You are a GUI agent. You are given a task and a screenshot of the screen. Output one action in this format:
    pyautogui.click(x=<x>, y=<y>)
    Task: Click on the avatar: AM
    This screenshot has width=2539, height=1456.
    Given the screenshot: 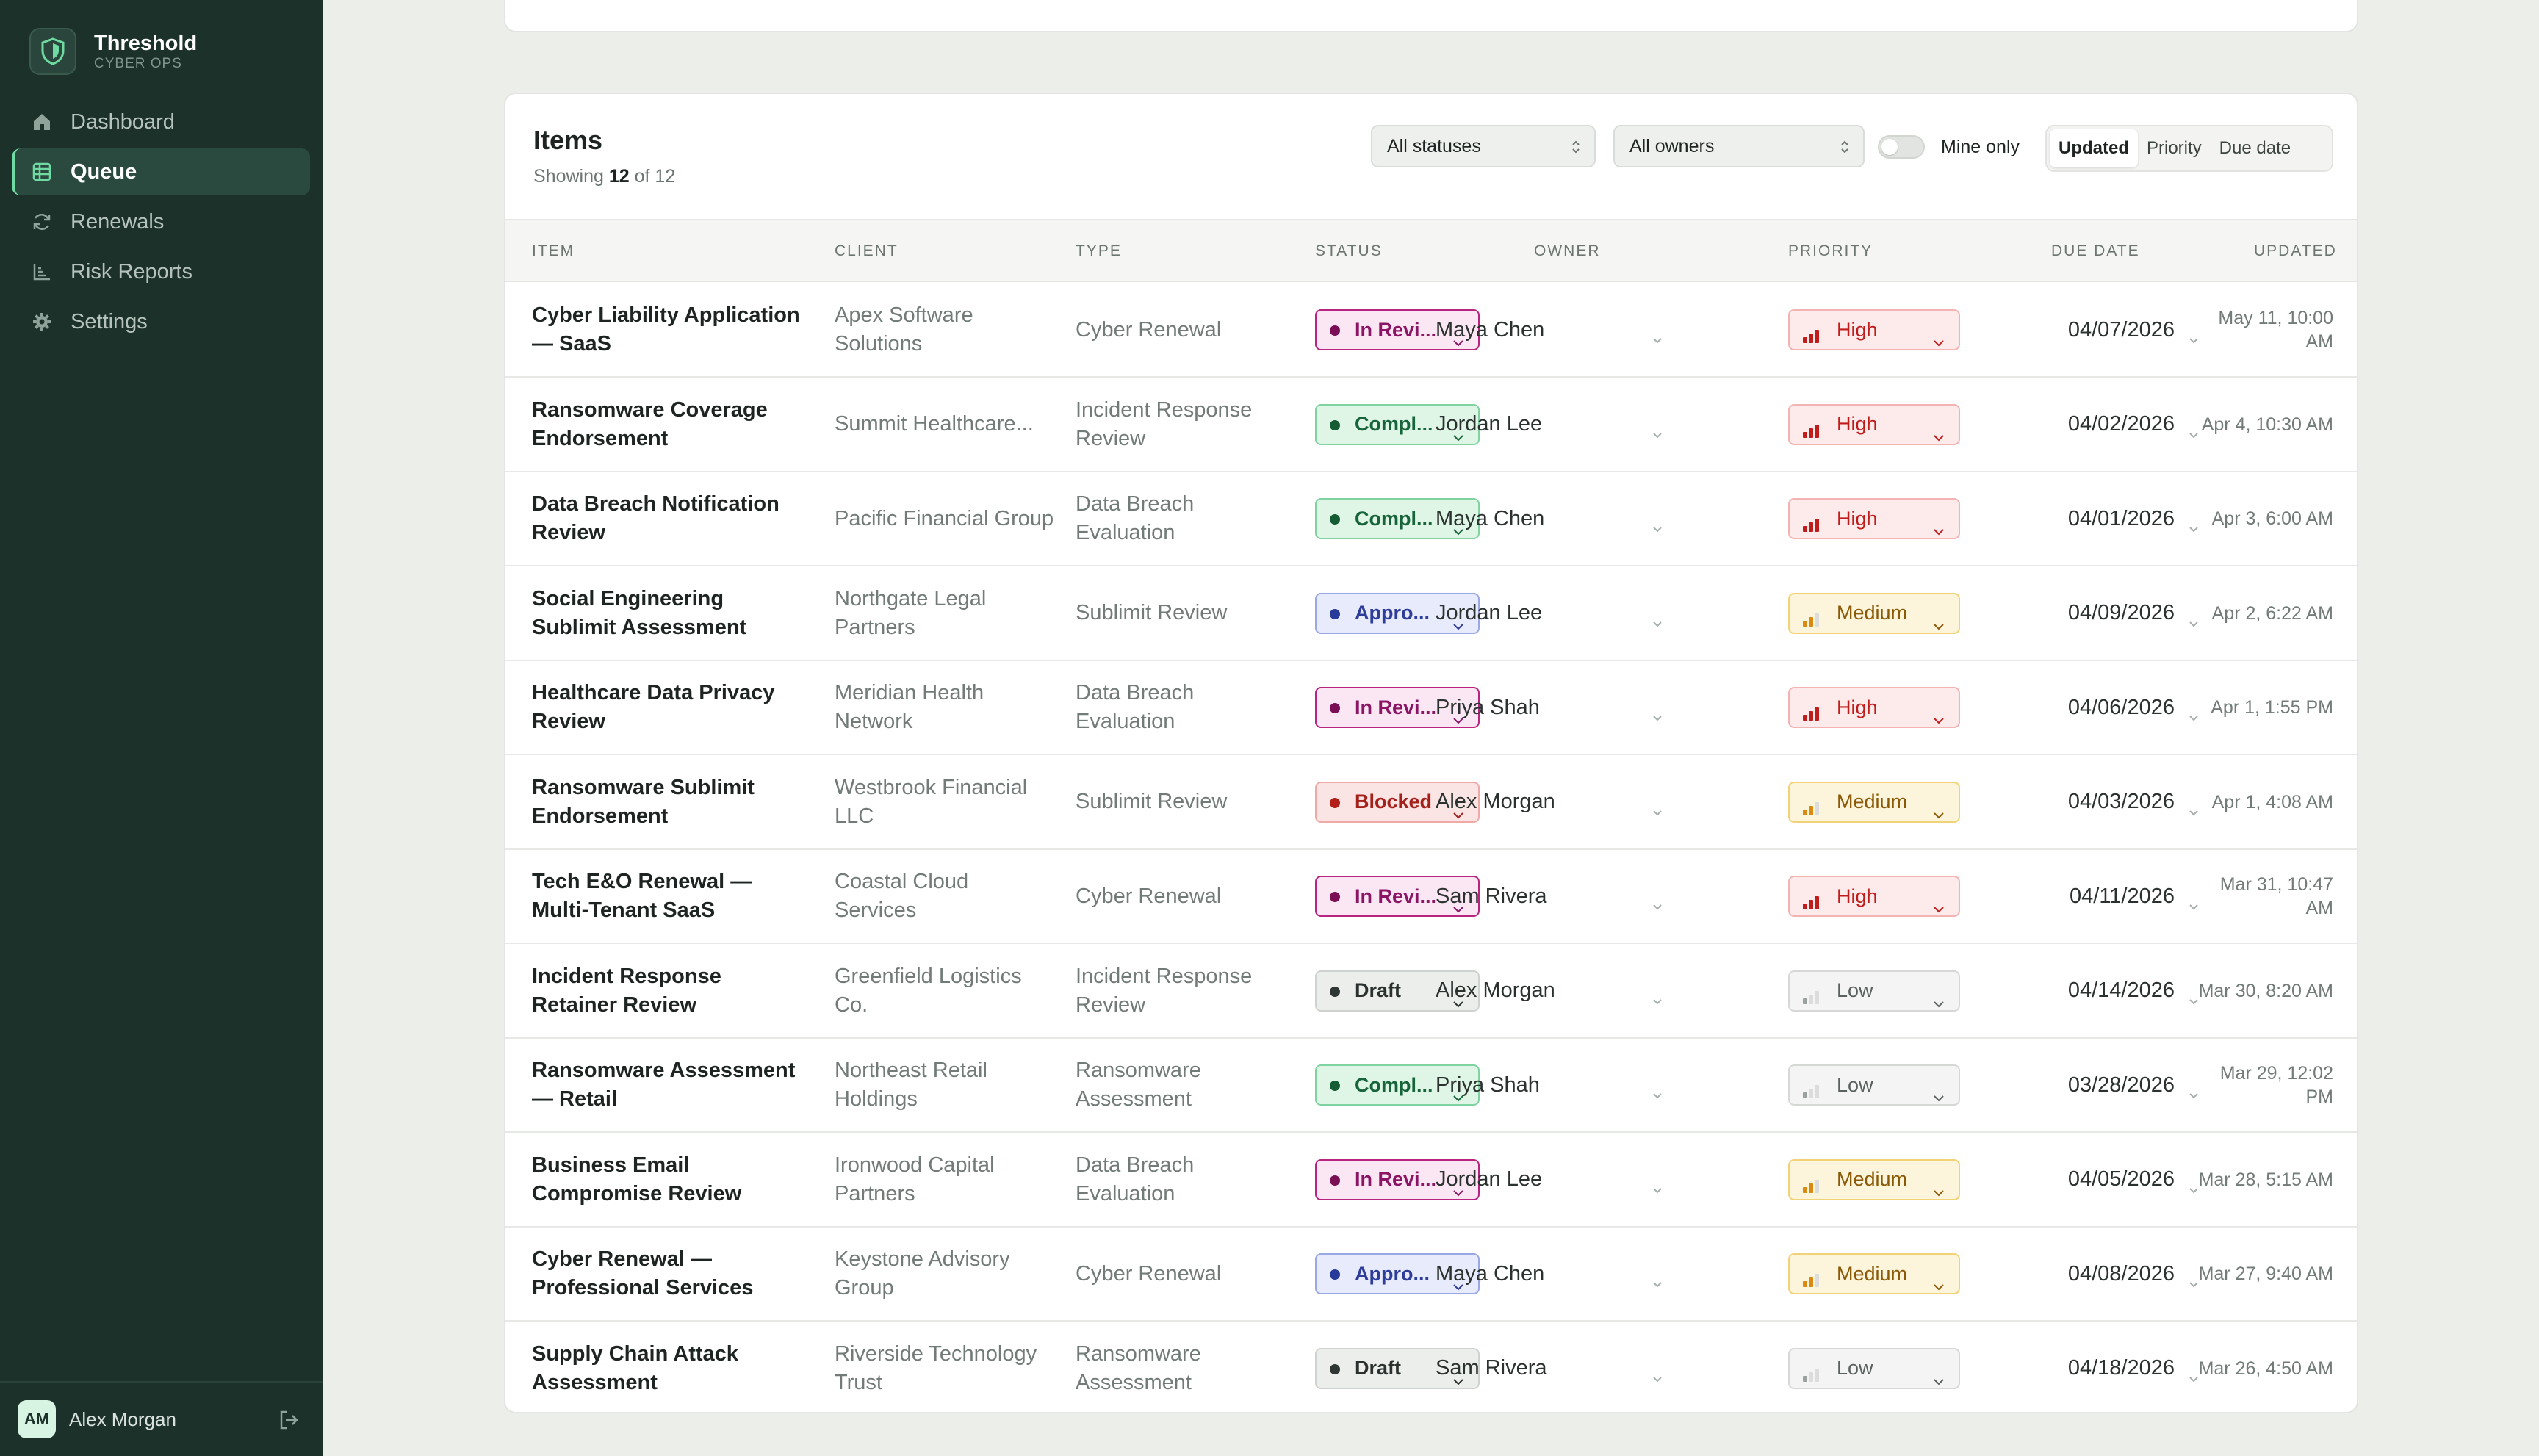 What is the action you would take?
    pyautogui.click(x=37, y=1419)
    